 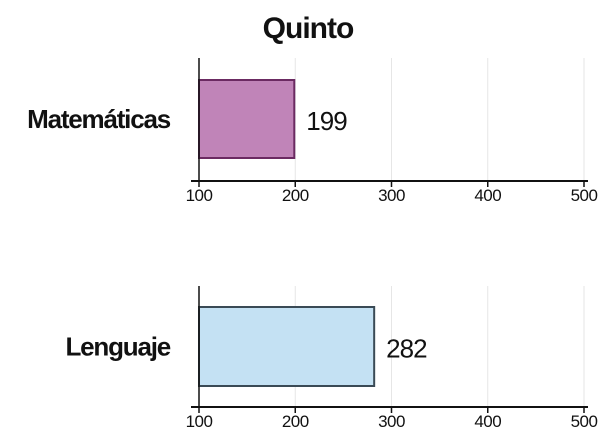 I want to click on bar-lenguaje, so click(x=287, y=346).